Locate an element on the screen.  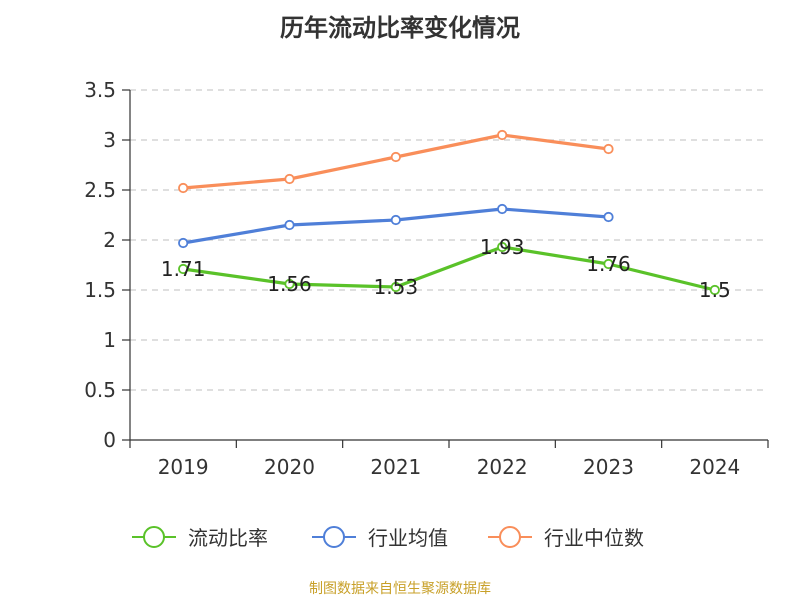
x-tick-label: 2021 is located at coordinates (395, 467).